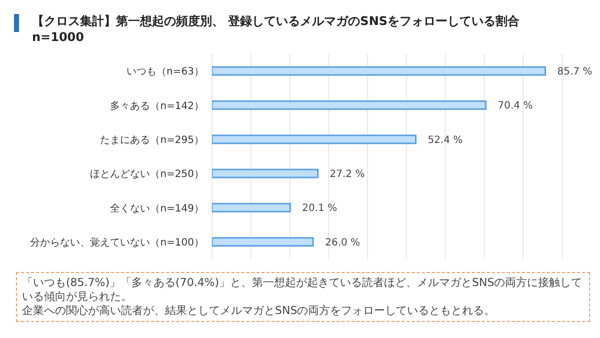  I want to click on data-label: 70.4 %, so click(515, 106).